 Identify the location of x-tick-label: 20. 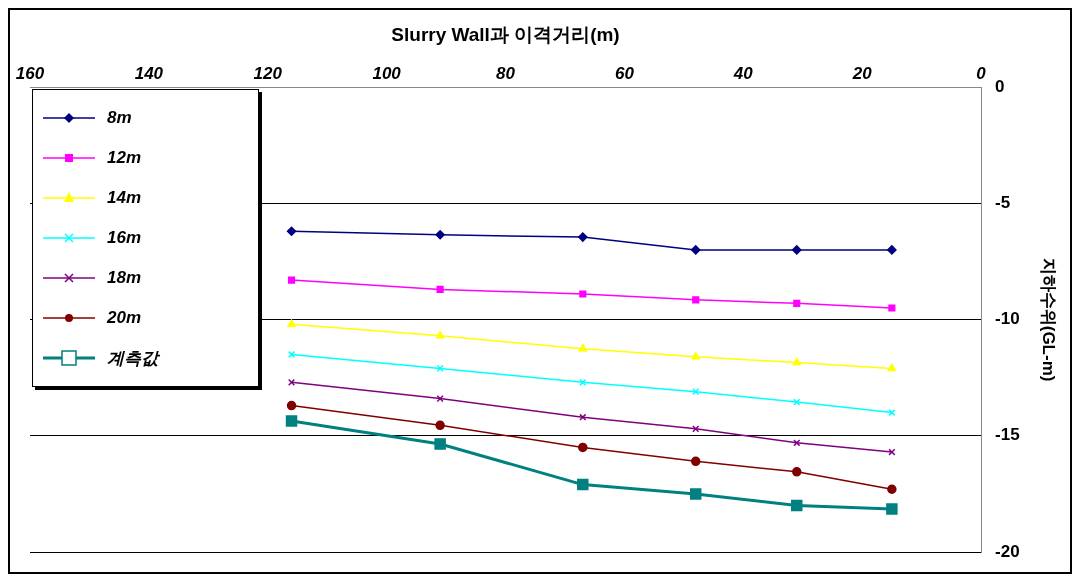
(862, 73).